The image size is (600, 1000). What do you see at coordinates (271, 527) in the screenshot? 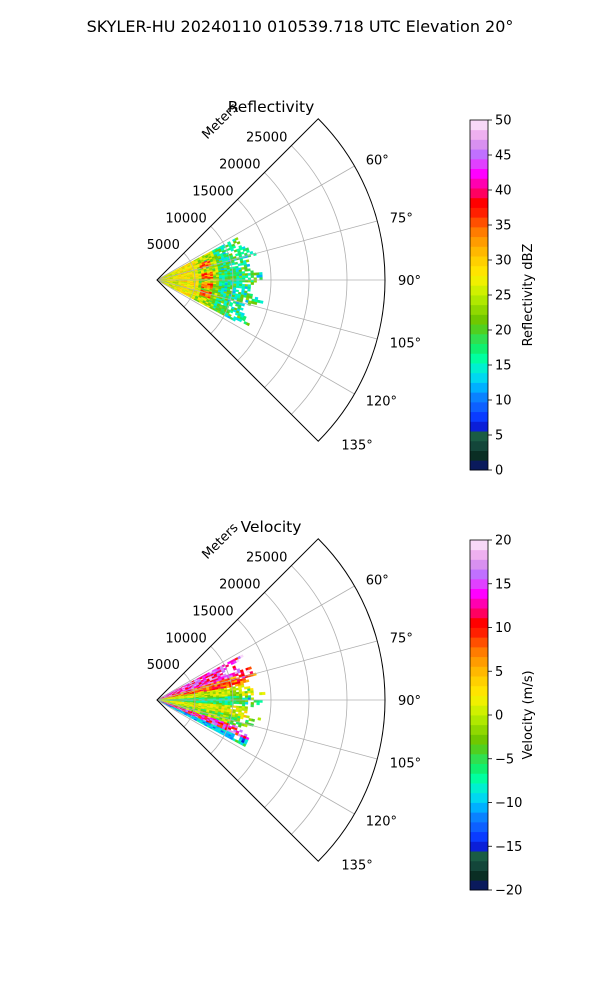
I see `plot-title: Velocity` at bounding box center [271, 527].